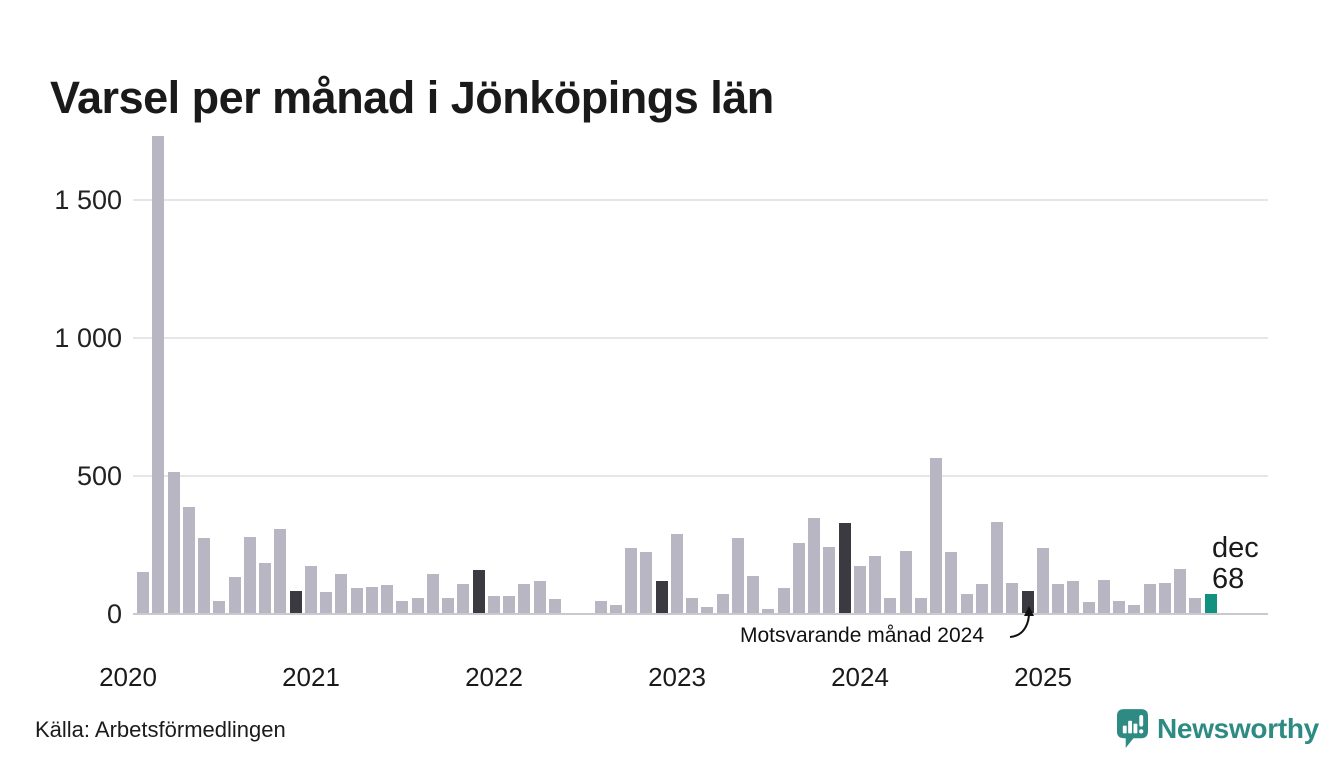  Describe the element at coordinates (114, 614) in the screenshot. I see `y-axis-tick-label: 0` at that location.